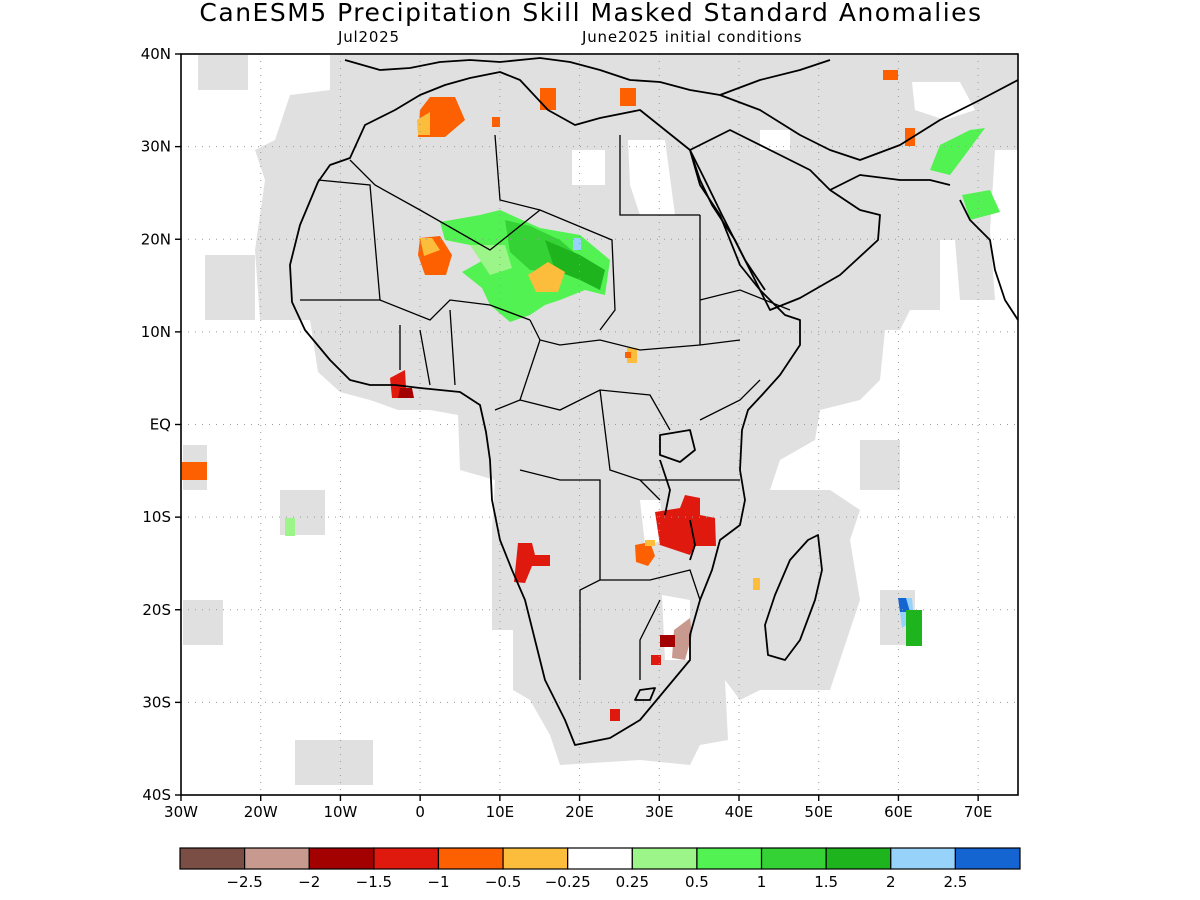  I want to click on colorbar-label: 0.5, so click(697, 882).